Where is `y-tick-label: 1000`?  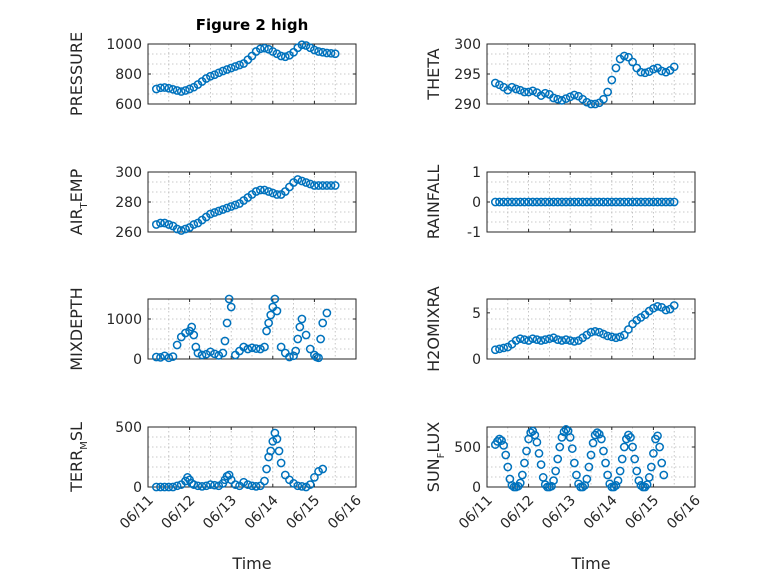
y-tick-label: 1000 is located at coordinates (124, 45).